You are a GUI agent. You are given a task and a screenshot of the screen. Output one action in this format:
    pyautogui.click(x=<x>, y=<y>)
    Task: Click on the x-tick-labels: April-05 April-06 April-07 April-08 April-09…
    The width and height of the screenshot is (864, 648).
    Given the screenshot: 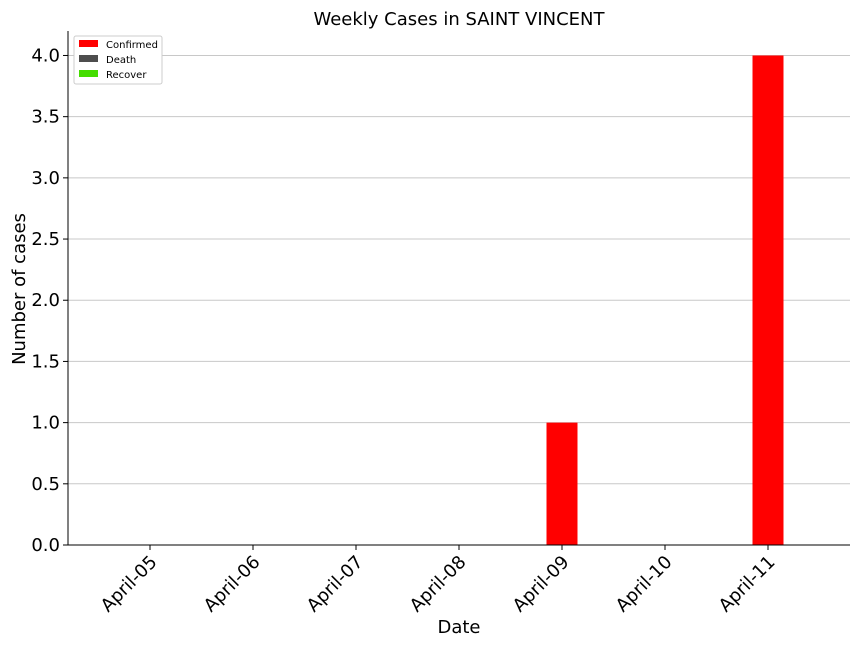 What is the action you would take?
    pyautogui.click(x=438, y=580)
    